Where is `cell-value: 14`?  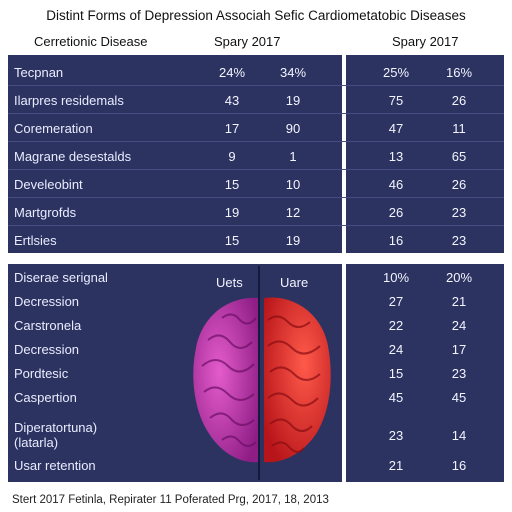 cell-value: 14 is located at coordinates (459, 435).